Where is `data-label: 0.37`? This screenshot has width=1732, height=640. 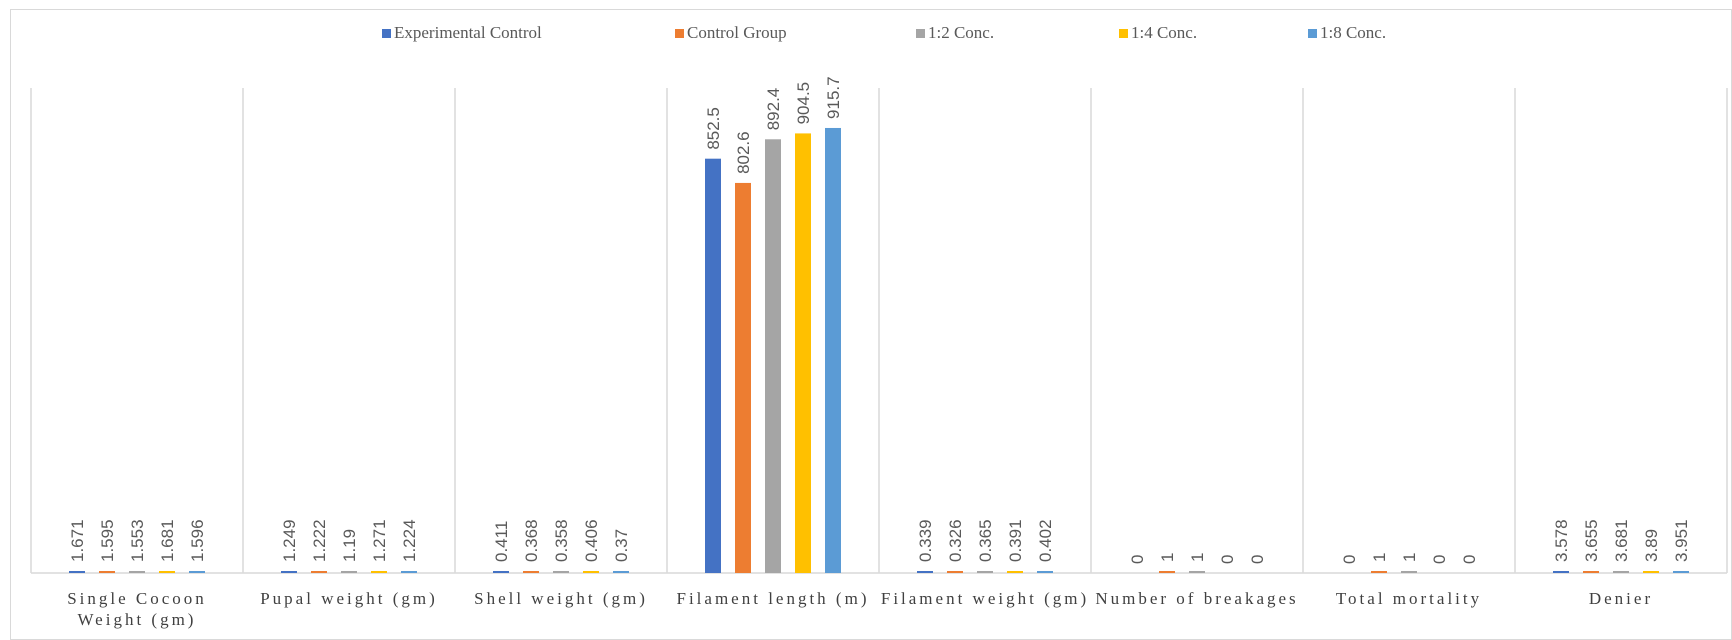 data-label: 0.37 is located at coordinates (621, 545).